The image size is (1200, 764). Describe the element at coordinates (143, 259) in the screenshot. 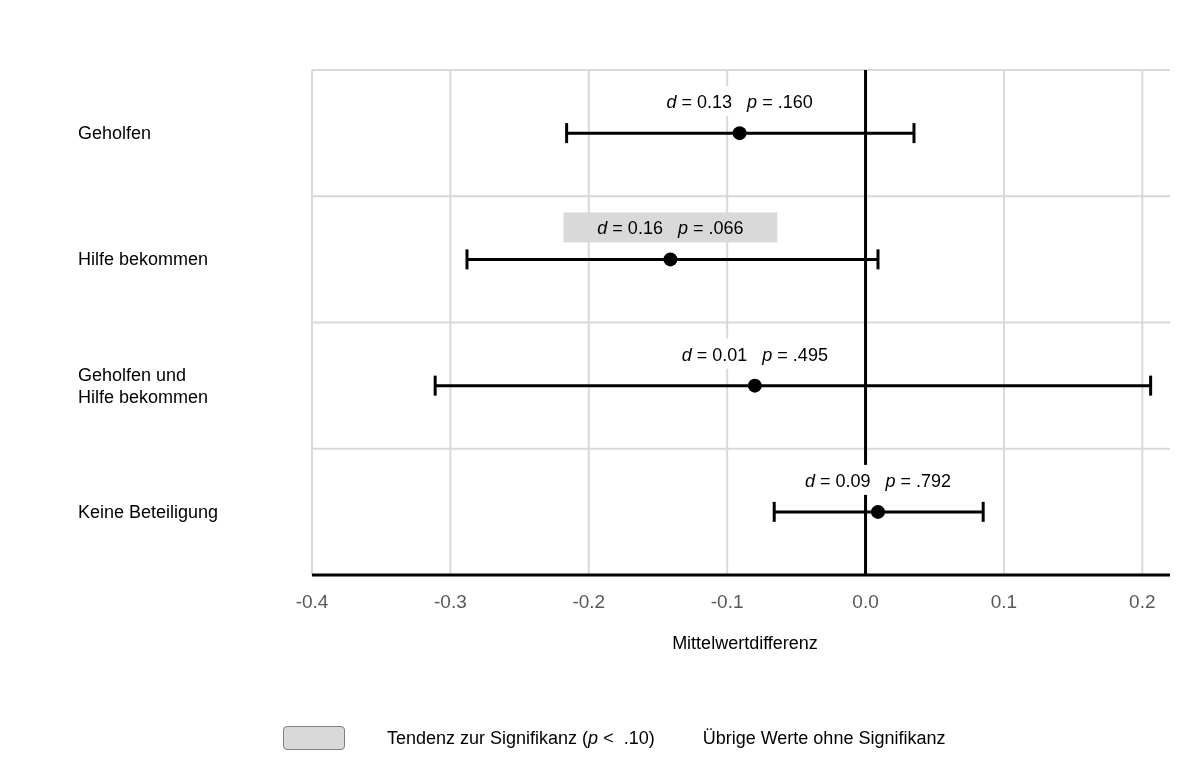

I see `y-tick-label: Hilfe bekommen` at that location.